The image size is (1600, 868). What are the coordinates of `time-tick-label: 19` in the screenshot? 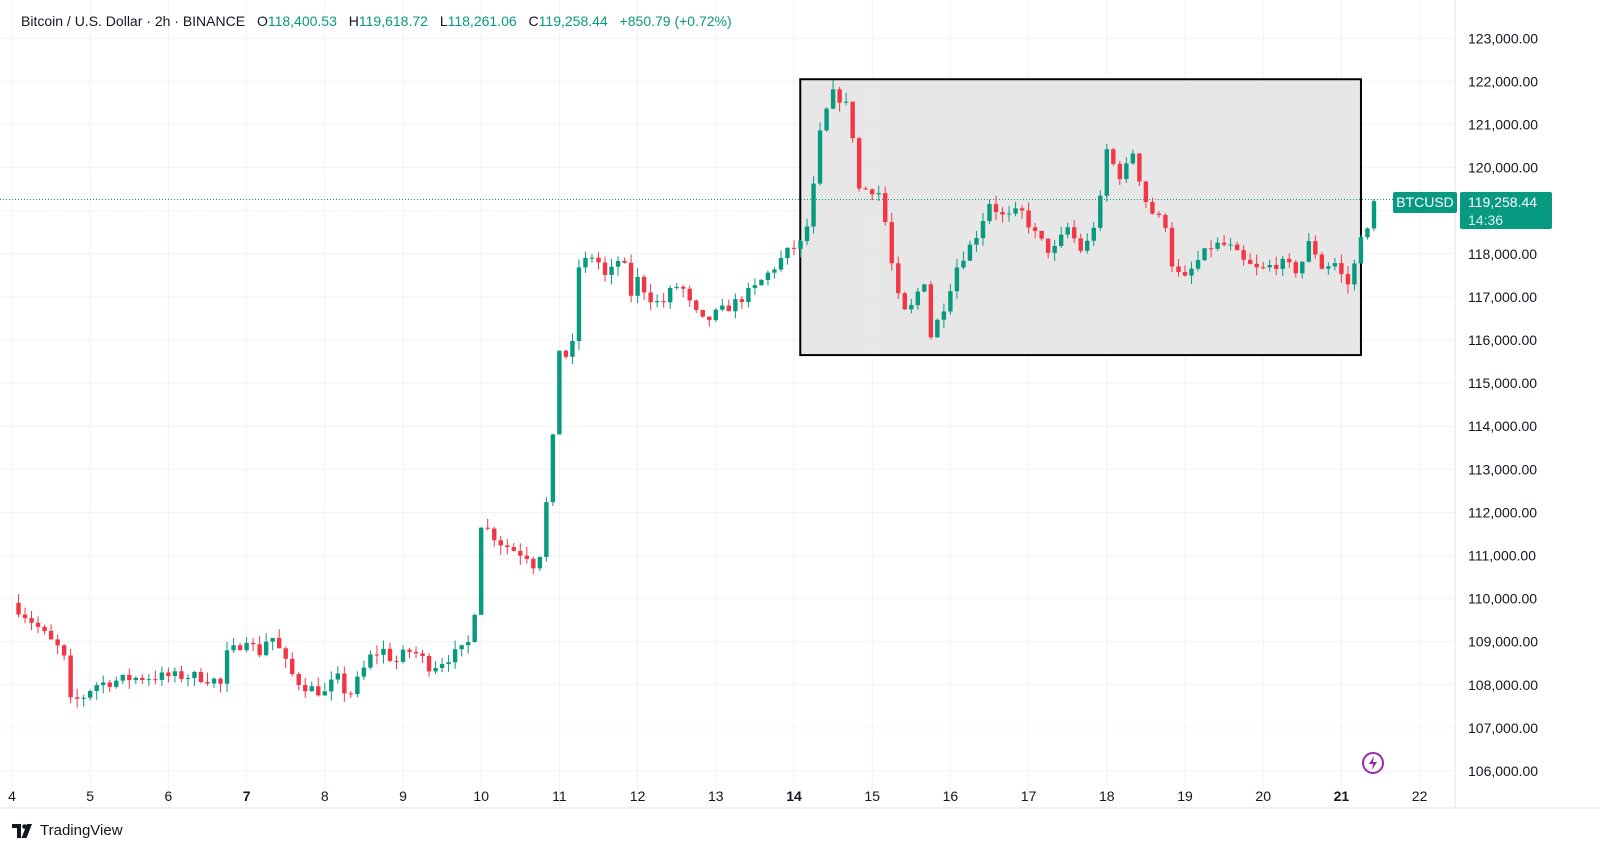 It's located at (1185, 796).